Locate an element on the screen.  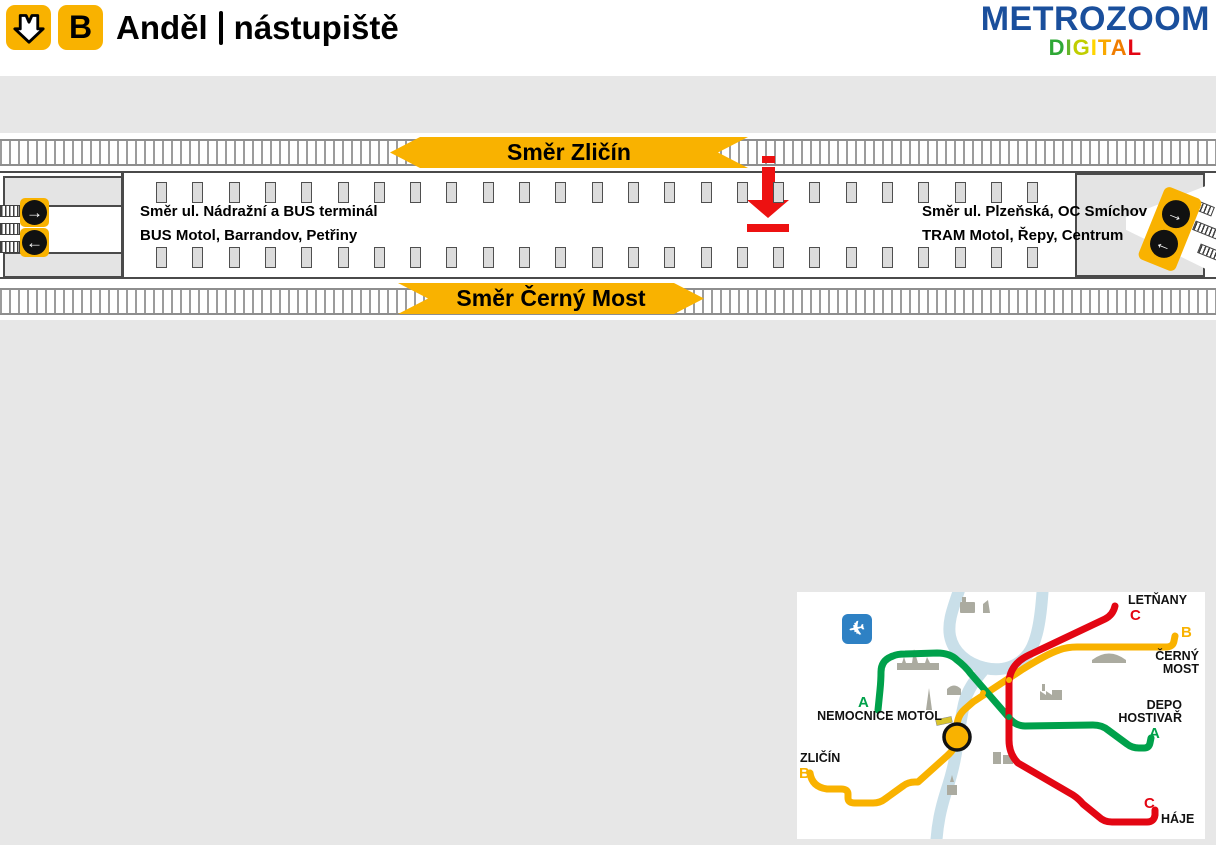
brand-subtitle-letter: I is located at coordinates (1069, 47).